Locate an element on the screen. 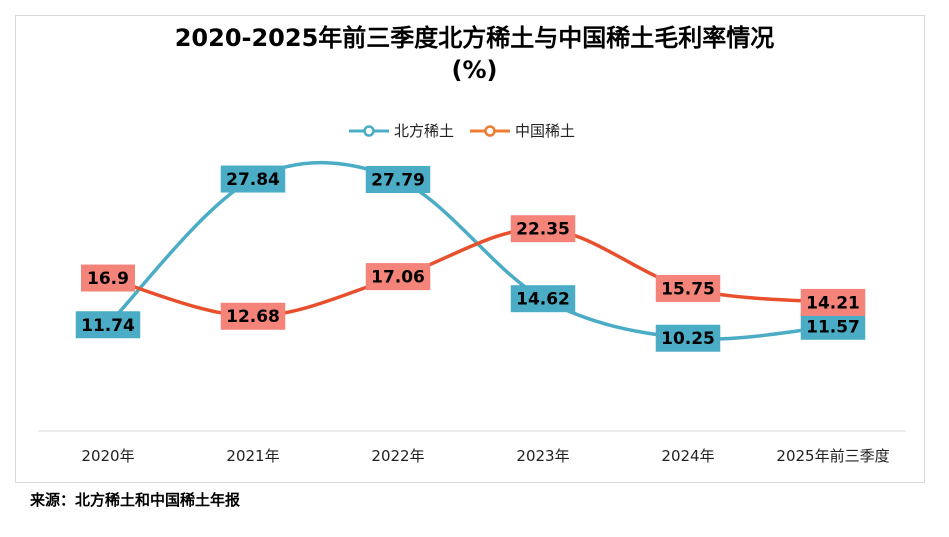 The height and width of the screenshot is (537, 949). data-label: 14.21 is located at coordinates (833, 302).